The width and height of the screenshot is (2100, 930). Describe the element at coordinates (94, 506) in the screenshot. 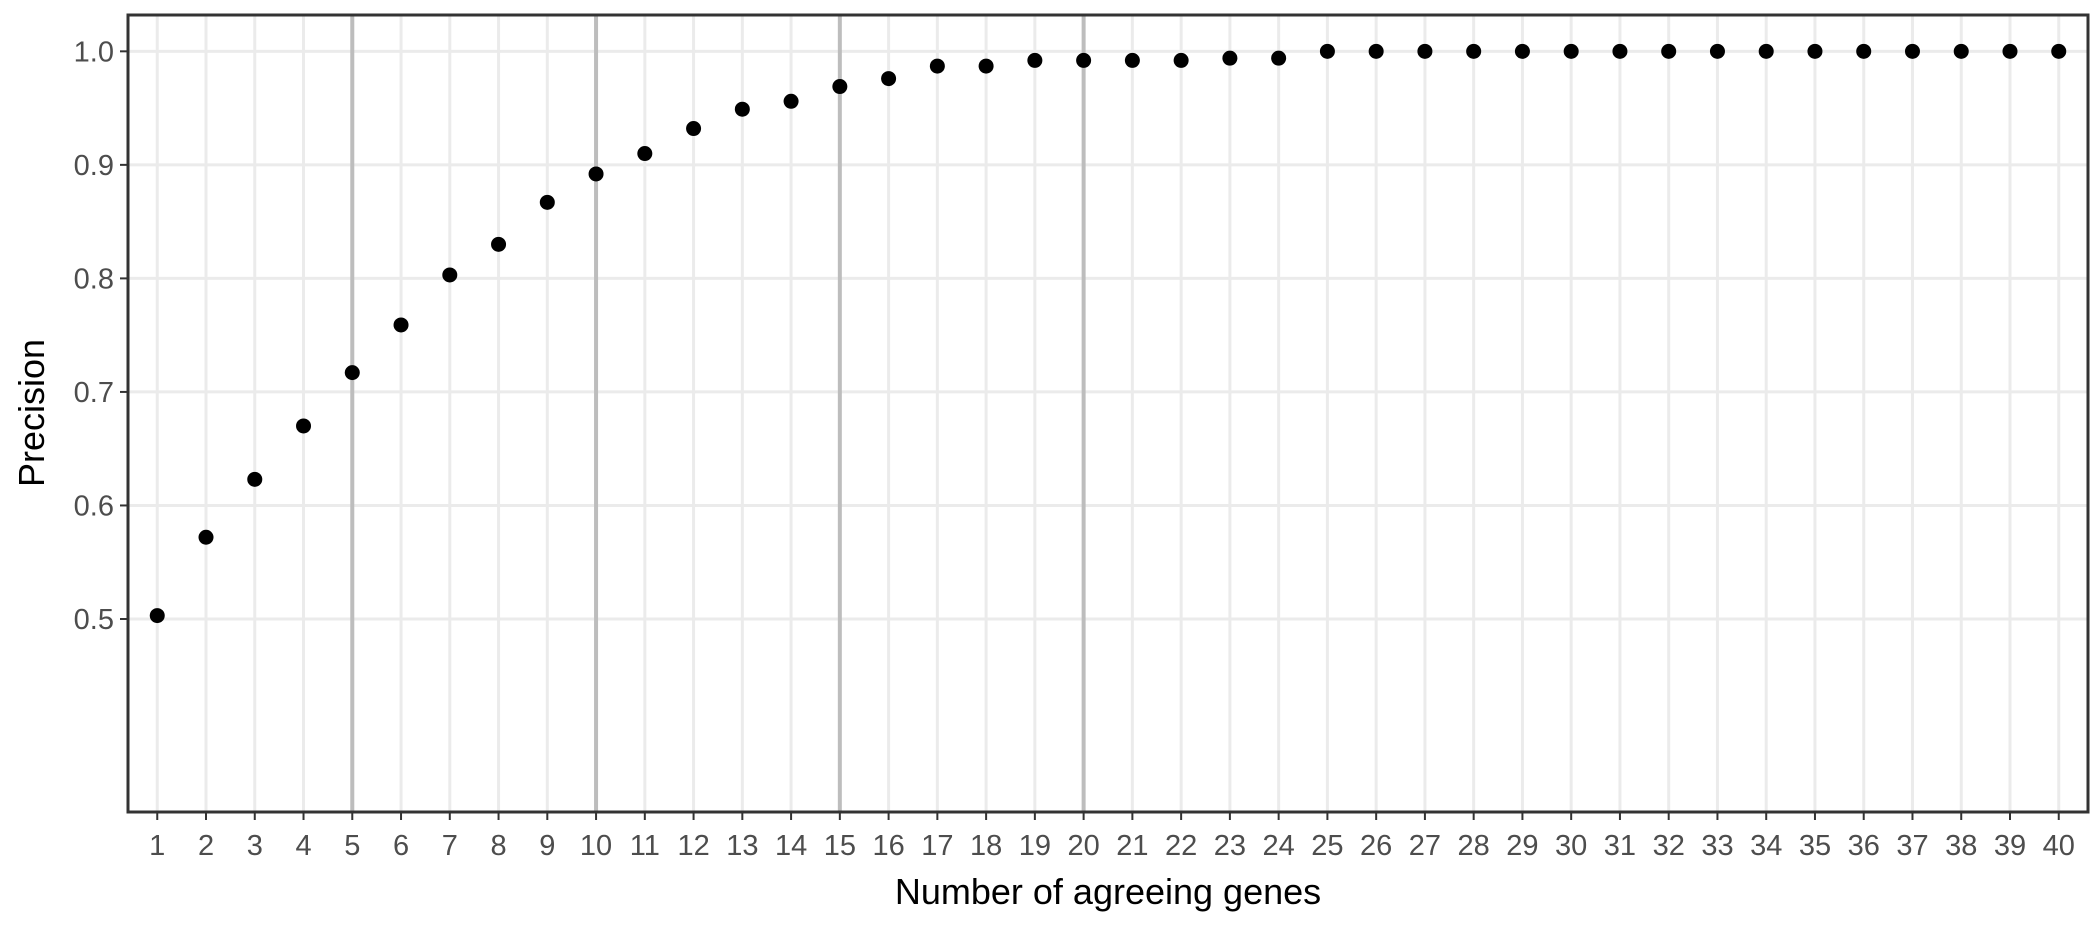

I see `y-tick-label: 0.6` at that location.